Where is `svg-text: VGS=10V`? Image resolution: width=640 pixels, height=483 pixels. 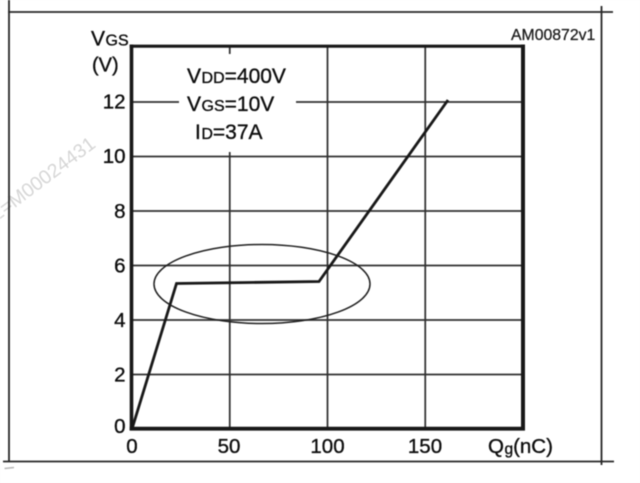
svg-text: VGS=10V is located at coordinates (230, 104).